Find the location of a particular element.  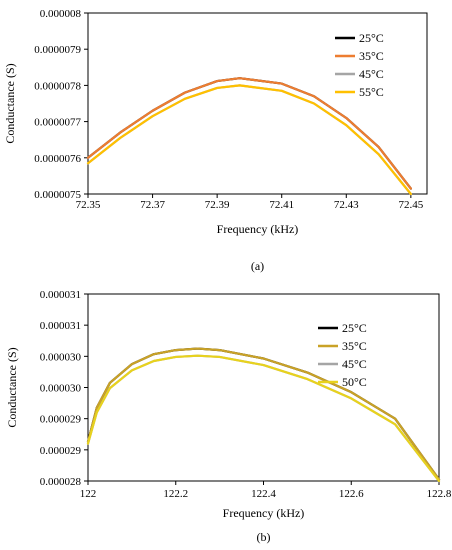

legend-label: 50°C is located at coordinates (354, 382).